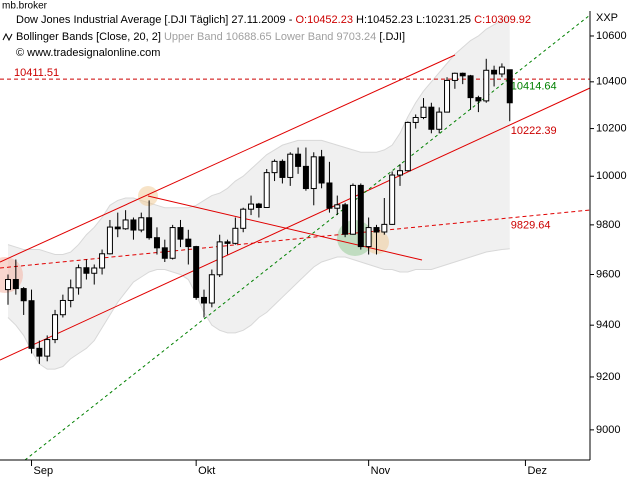  Describe the element at coordinates (7, 37) in the screenshot. I see `indicator-icon` at that location.